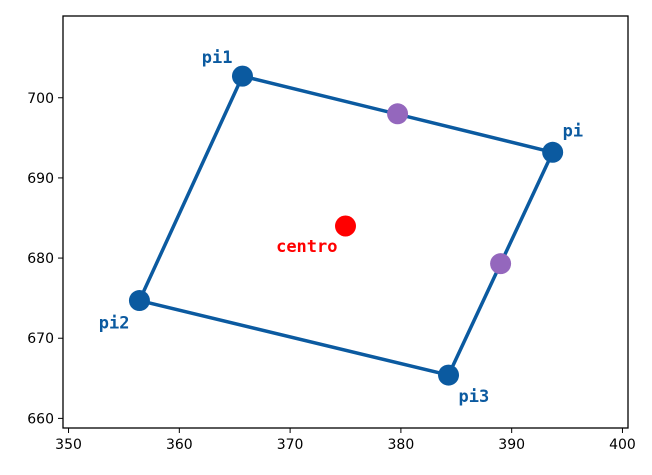 The image size is (652, 475). I want to click on y-tick-label: 660, so click(40, 419).